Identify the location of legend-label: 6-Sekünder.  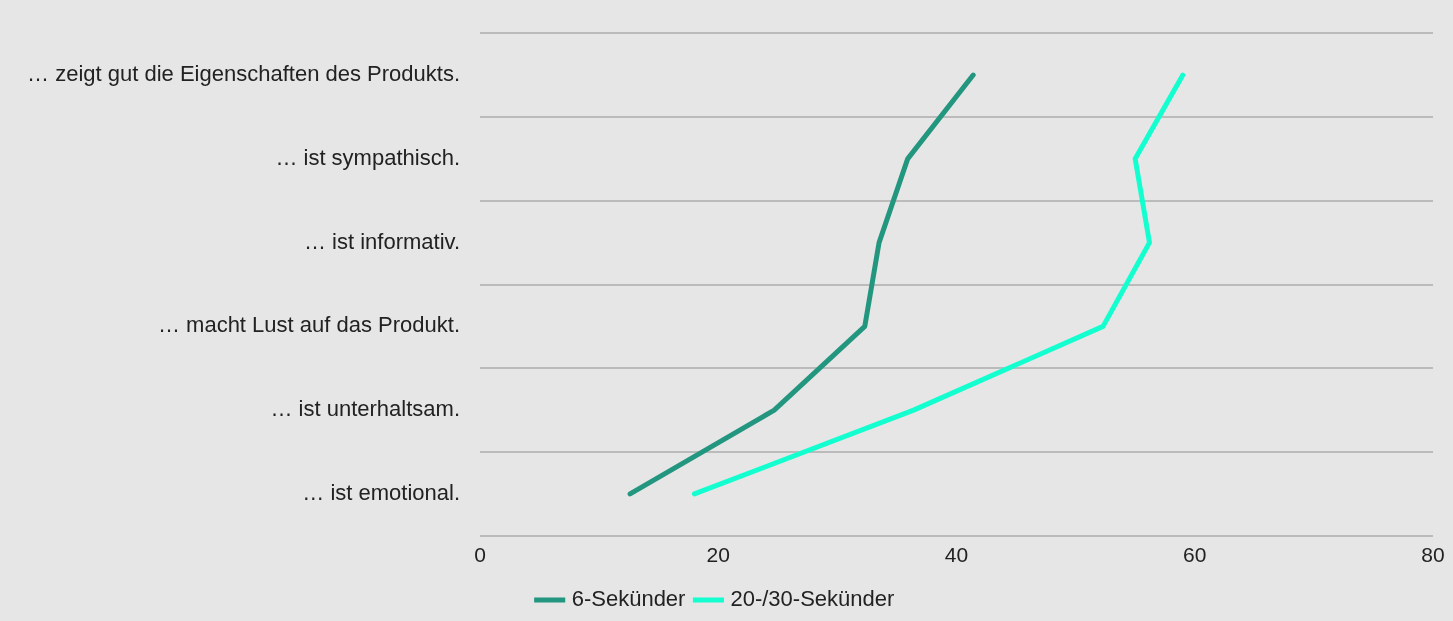
(628, 599).